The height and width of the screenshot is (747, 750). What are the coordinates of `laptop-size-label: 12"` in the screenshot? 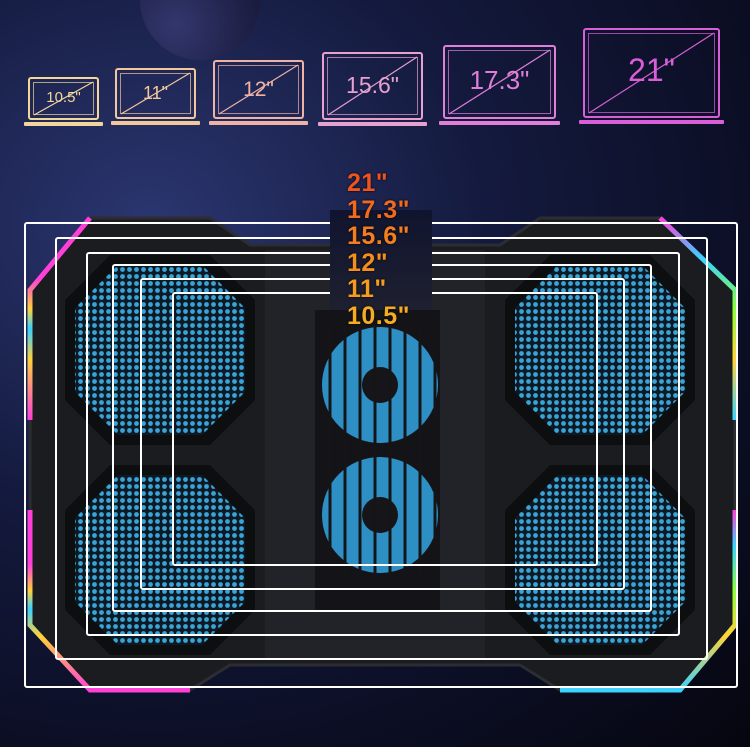 It's located at (258, 89).